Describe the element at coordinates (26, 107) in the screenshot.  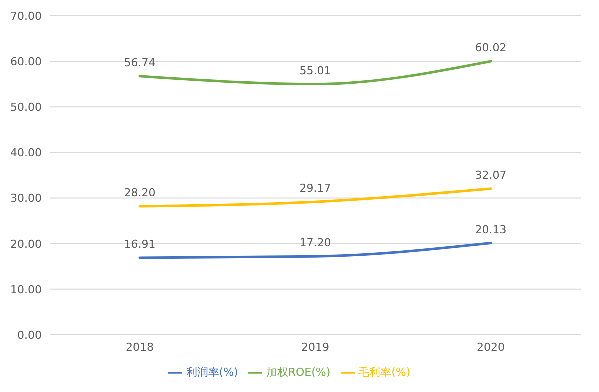
I see `y-tick-label: 50.00` at that location.